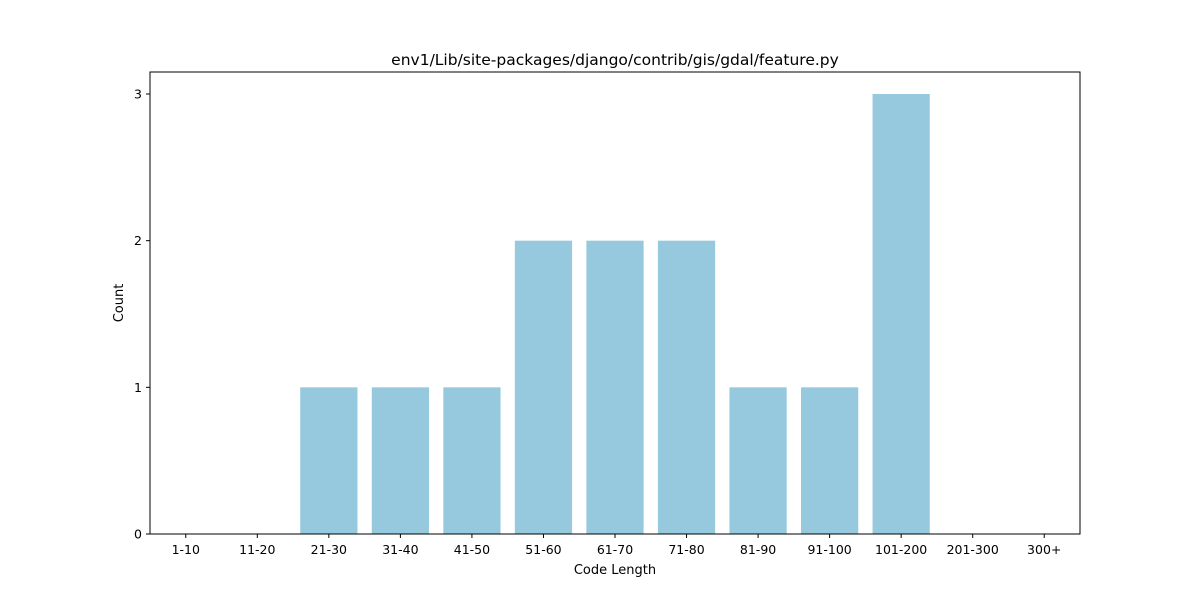 The image size is (1200, 605). I want to click on x-tick-label: 11-20, so click(257, 549).